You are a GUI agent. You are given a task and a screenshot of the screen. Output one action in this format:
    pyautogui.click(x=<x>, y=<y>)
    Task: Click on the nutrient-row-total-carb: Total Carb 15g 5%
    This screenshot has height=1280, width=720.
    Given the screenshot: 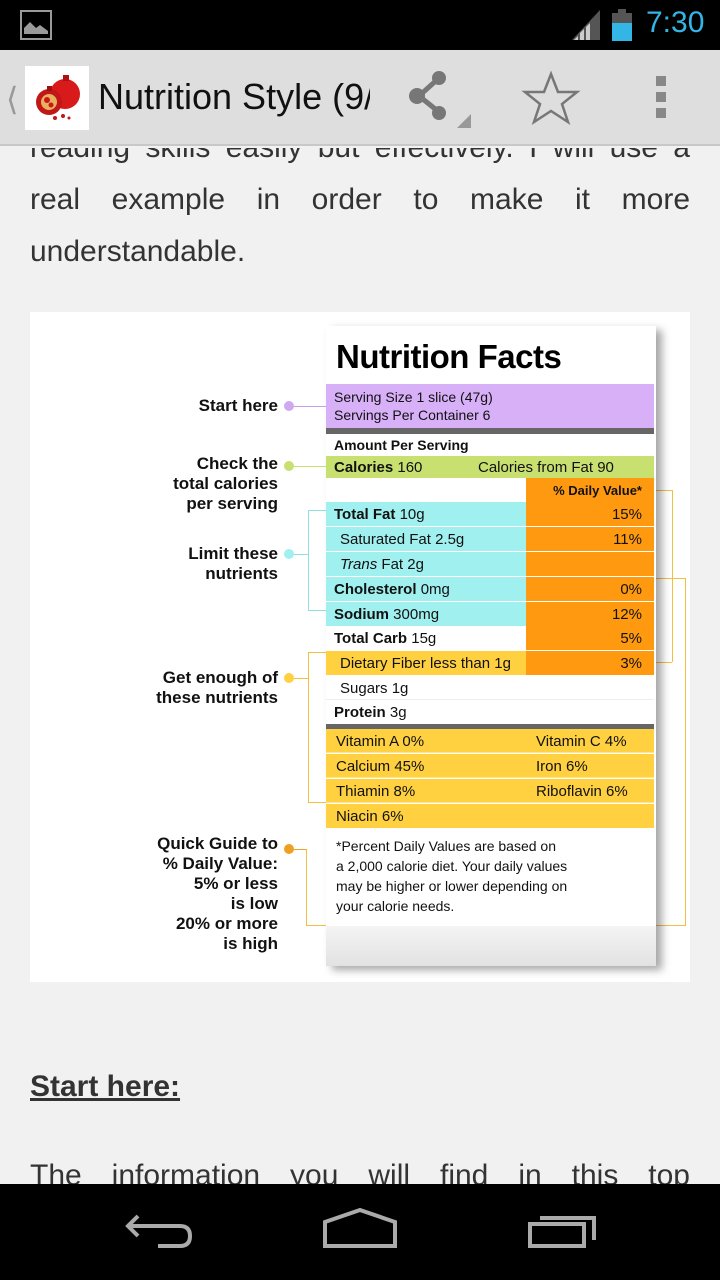 What is the action you would take?
    pyautogui.click(x=490, y=638)
    